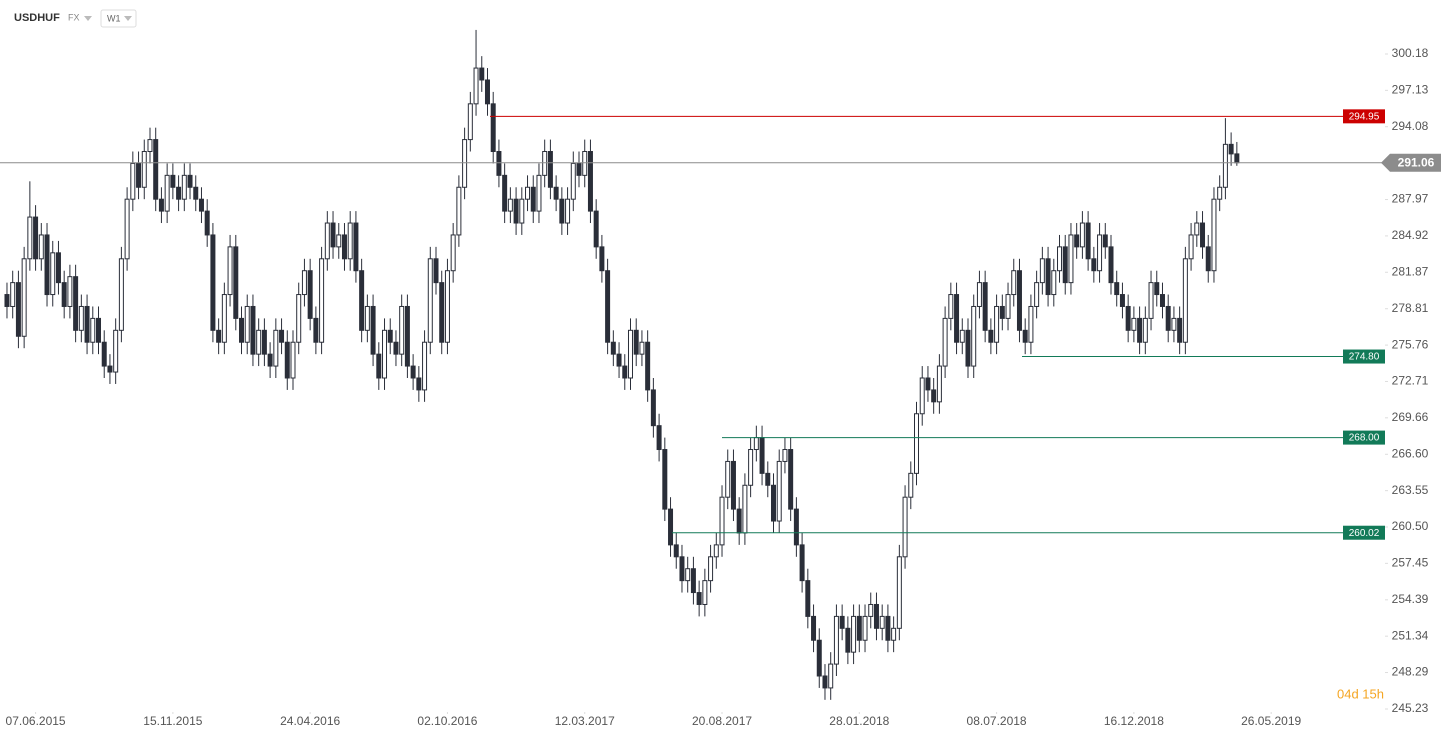 Image resolution: width=1453 pixels, height=740 pixels. Describe the element at coordinates (172, 721) in the screenshot. I see `x-tick-label: 15.11.2015` at that location.